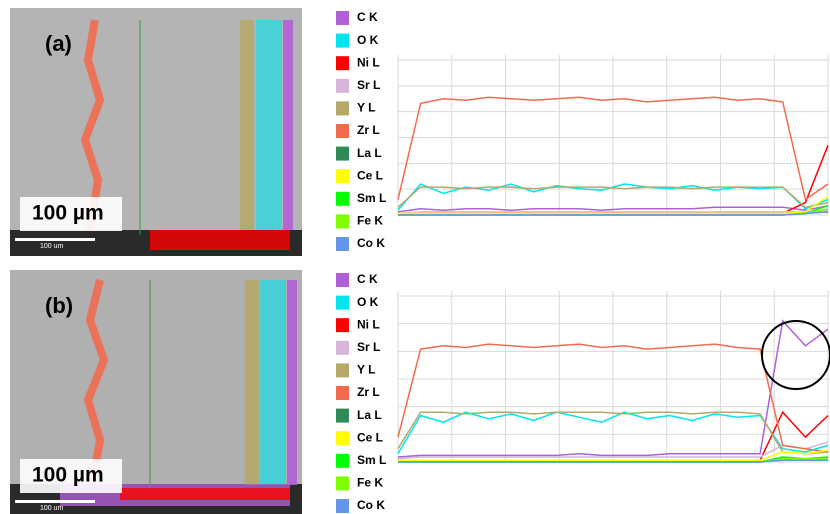 Image resolution: width=830 pixels, height=514 pixels. Describe the element at coordinates (59, 305) in the screenshot. I see `panel-label: (b)` at that location.